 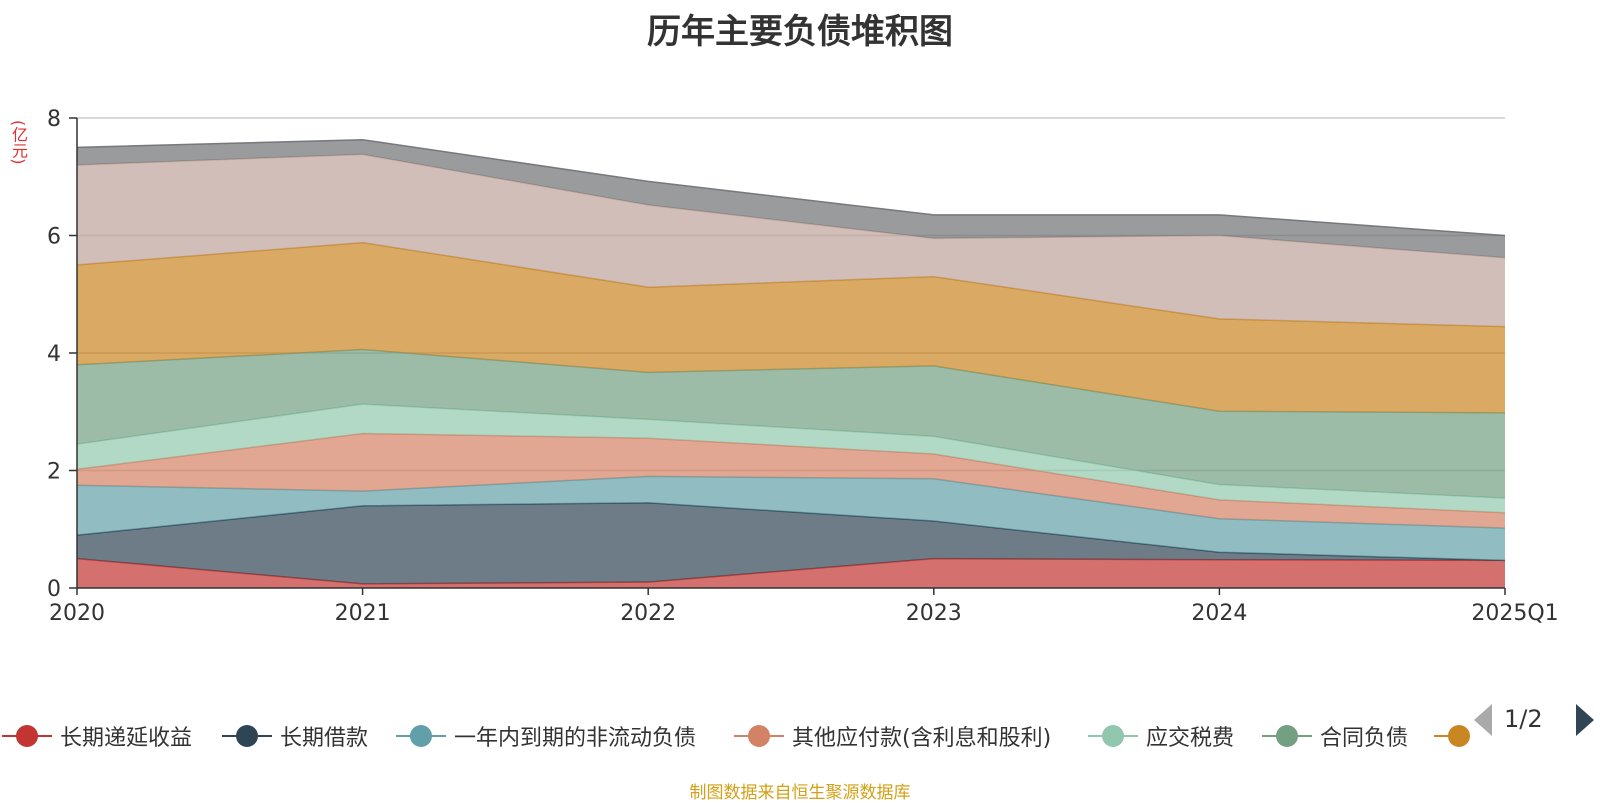 What do you see at coordinates (1523, 719) in the screenshot?
I see `legend-page-indicator: 1/2` at bounding box center [1523, 719].